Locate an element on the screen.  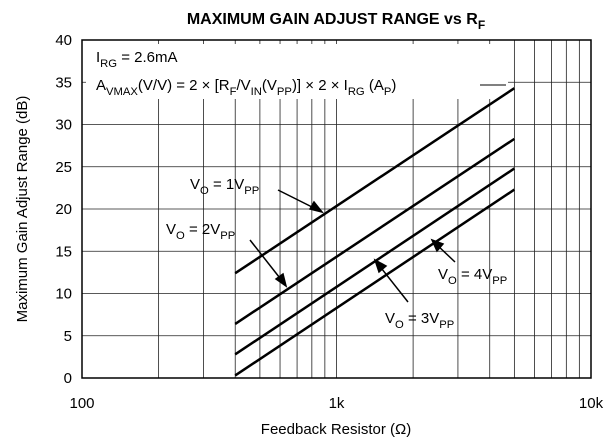
x-tick-label: 100 is located at coordinates (81, 403).